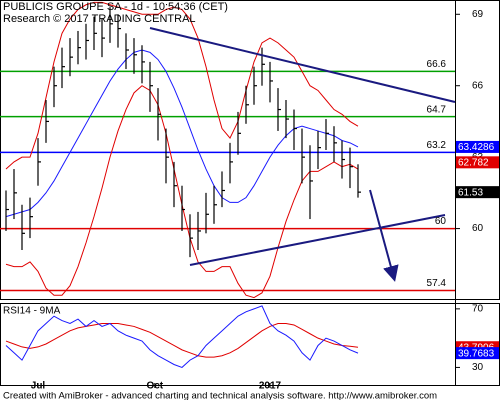  What do you see at coordinates (478, 85) in the screenshot?
I see `y-tick-label: 66` at bounding box center [478, 85].